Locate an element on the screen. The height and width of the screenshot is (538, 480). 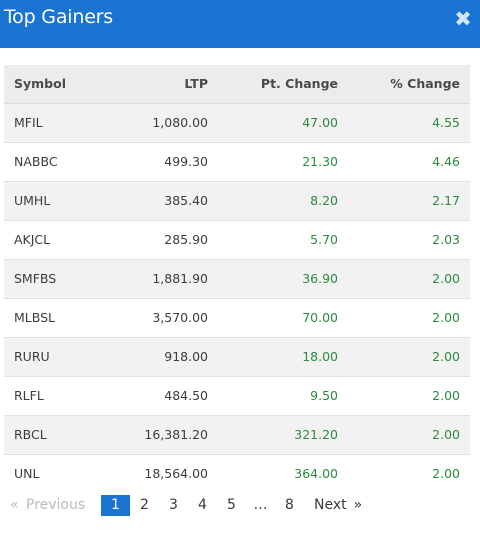
cell-pt-change: 18.00 is located at coordinates (273, 356).